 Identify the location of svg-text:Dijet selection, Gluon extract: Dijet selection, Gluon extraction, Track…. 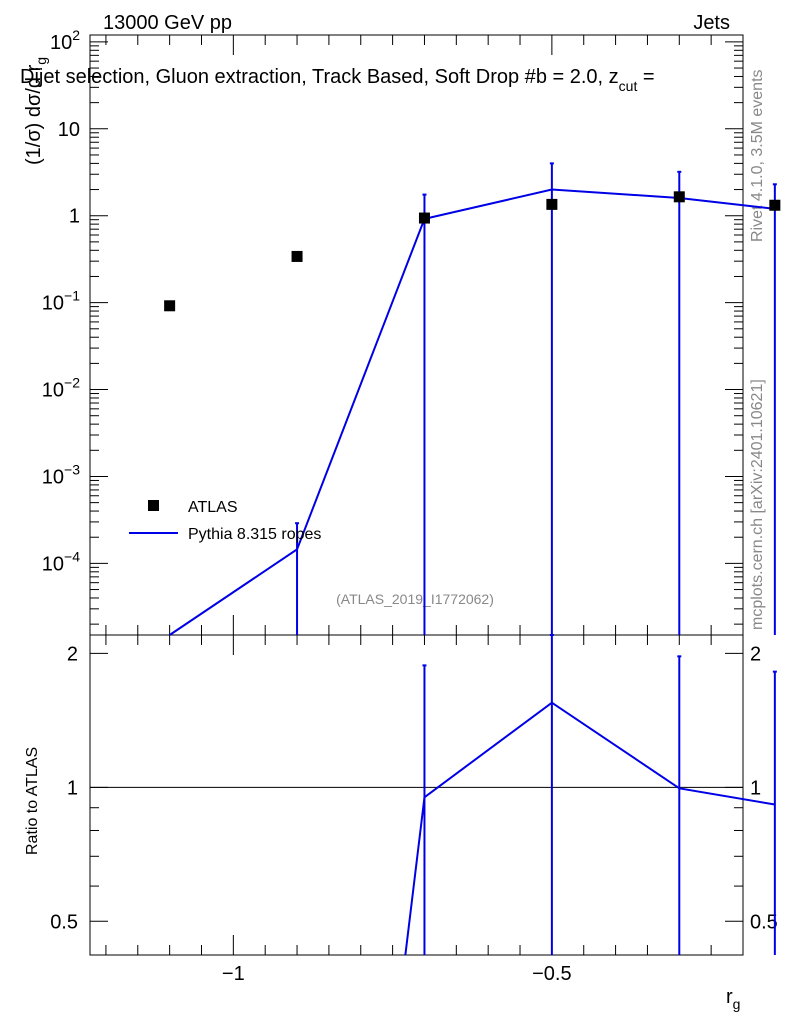
(337, 80).